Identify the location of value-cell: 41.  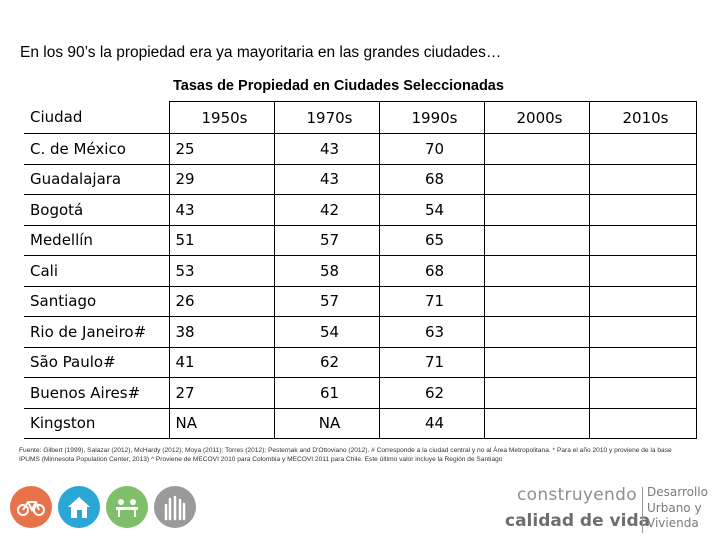
(221, 362).